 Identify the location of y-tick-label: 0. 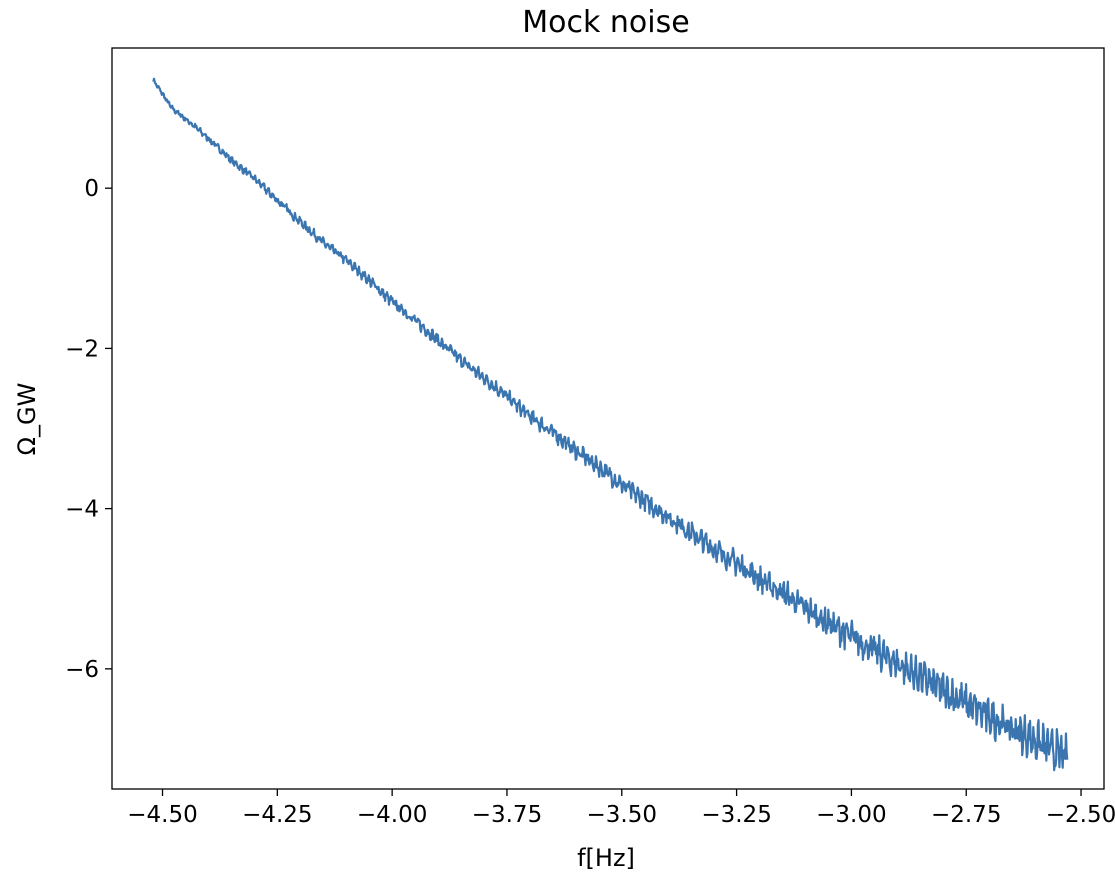
(91, 189).